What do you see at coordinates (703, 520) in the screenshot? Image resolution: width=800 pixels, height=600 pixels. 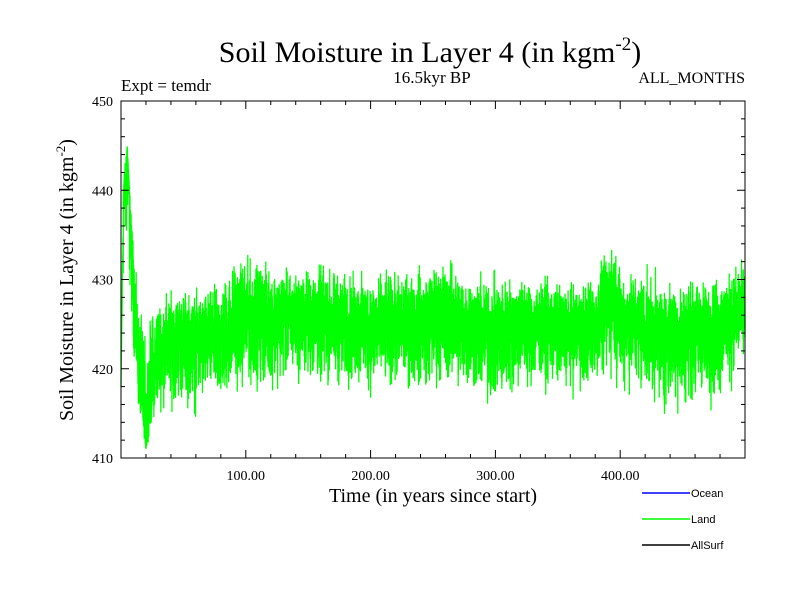 I see `legend-label-land: Land` at bounding box center [703, 520].